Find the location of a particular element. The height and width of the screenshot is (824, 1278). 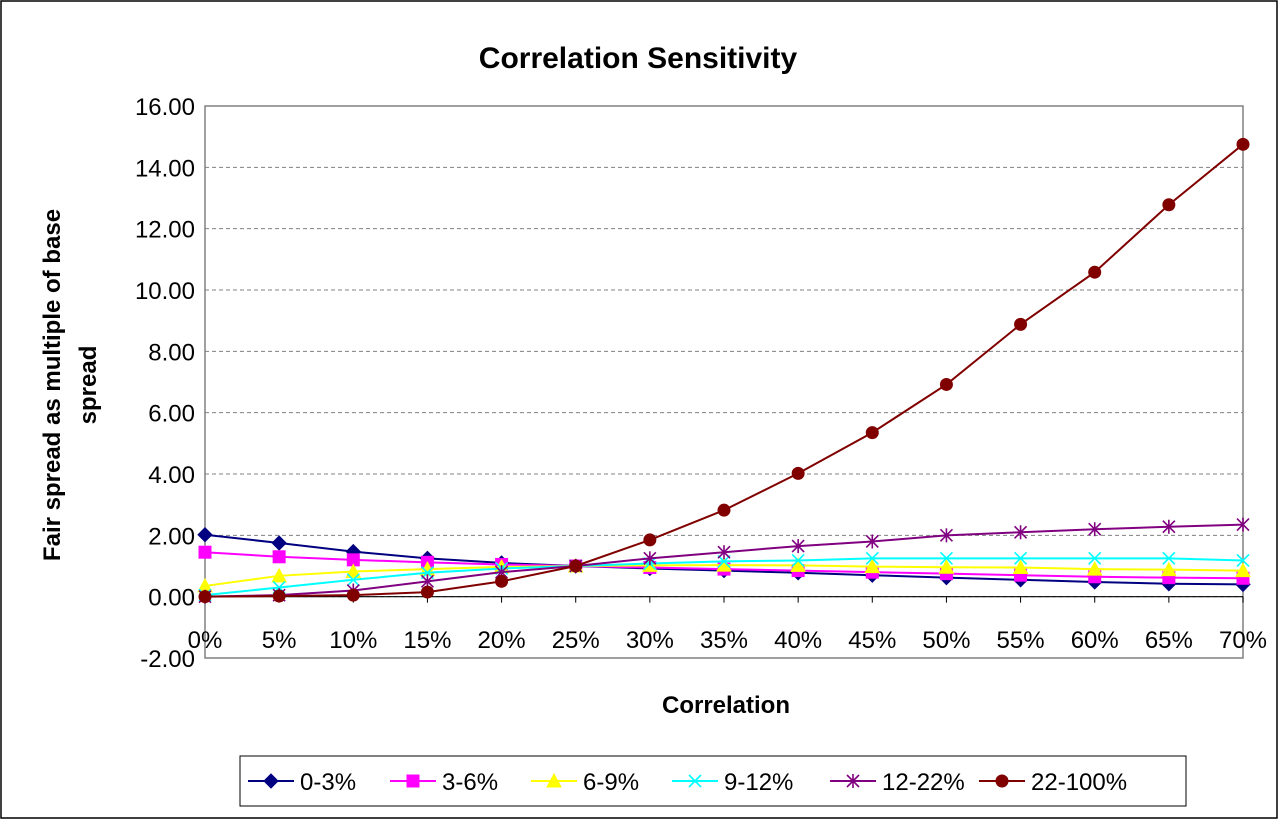

x-tick-label: 35% is located at coordinates (724, 640).